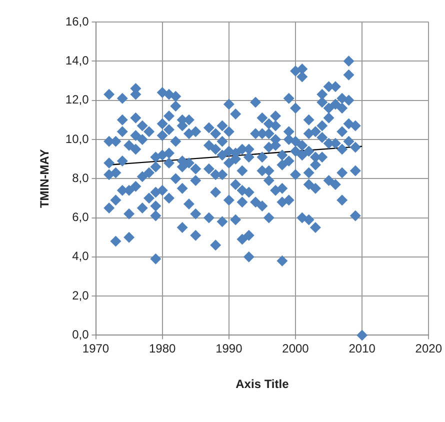 This screenshot has height=422, width=445. I want to click on y-tick-label: 12,0, so click(77, 99).